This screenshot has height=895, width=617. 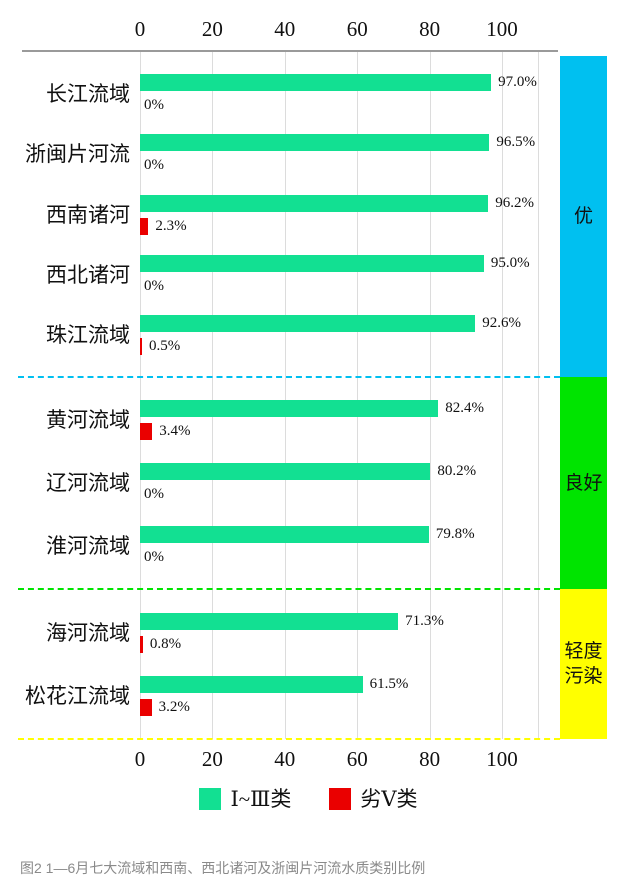 I want to click on grade-band-2: 良好, so click(x=583, y=483).